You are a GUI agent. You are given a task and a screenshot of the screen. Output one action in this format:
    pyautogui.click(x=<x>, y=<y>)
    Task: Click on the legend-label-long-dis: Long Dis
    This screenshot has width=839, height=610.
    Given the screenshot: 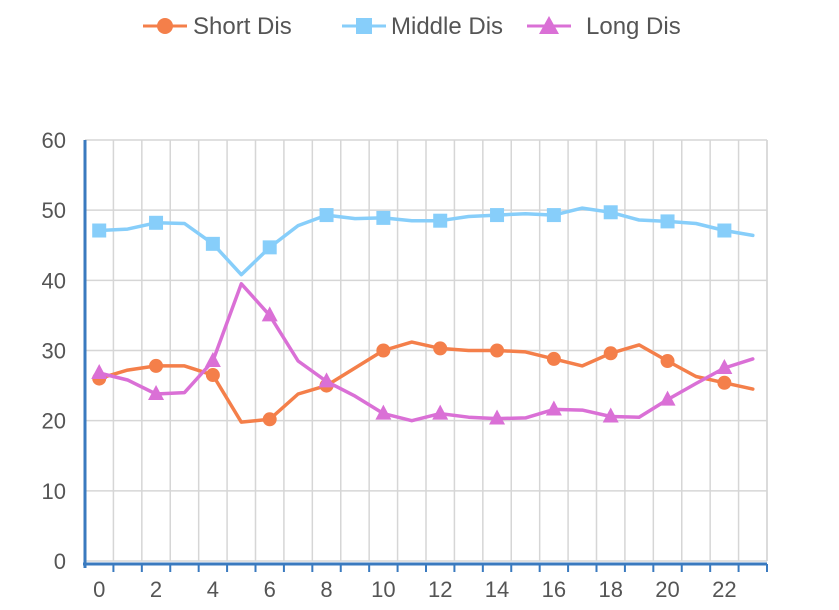 What is the action you would take?
    pyautogui.click(x=633, y=26)
    